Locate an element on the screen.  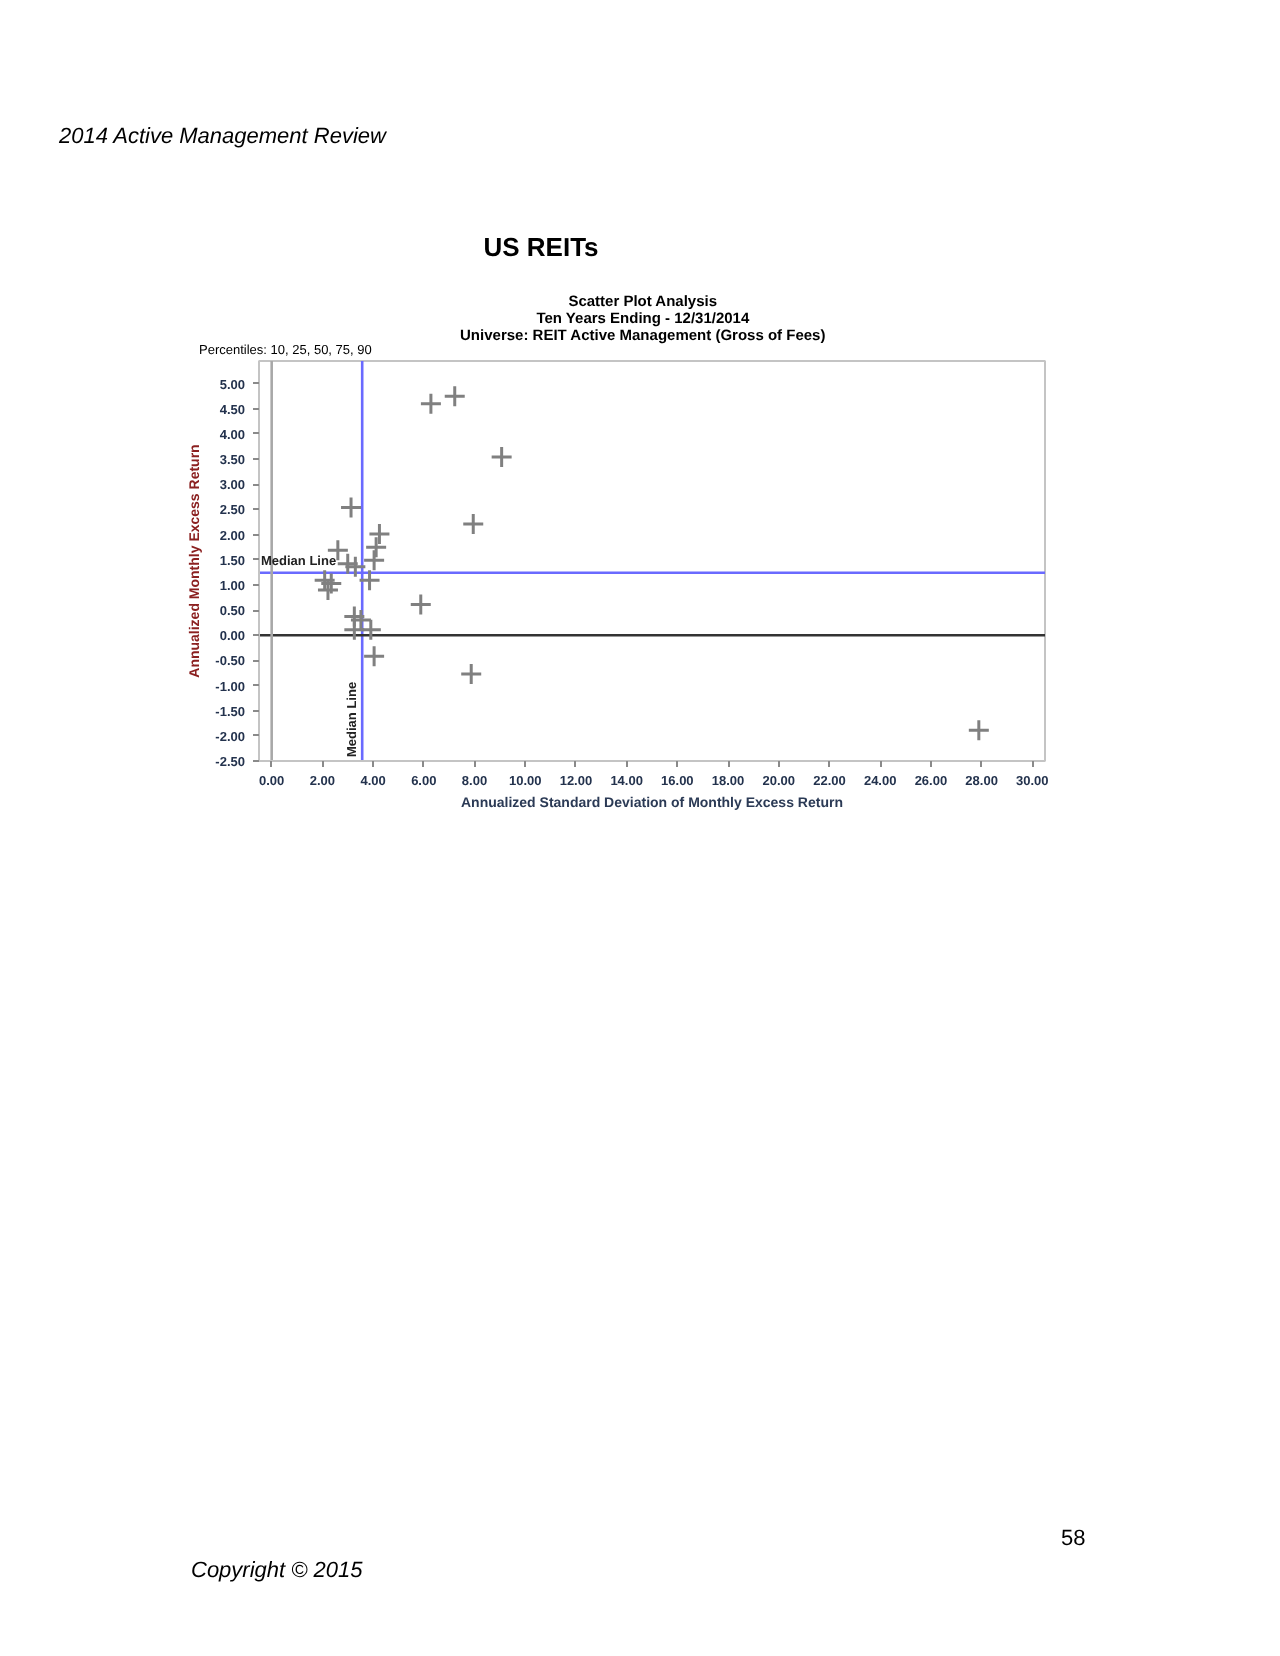
text: 58 is located at coordinates (1073, 1539).